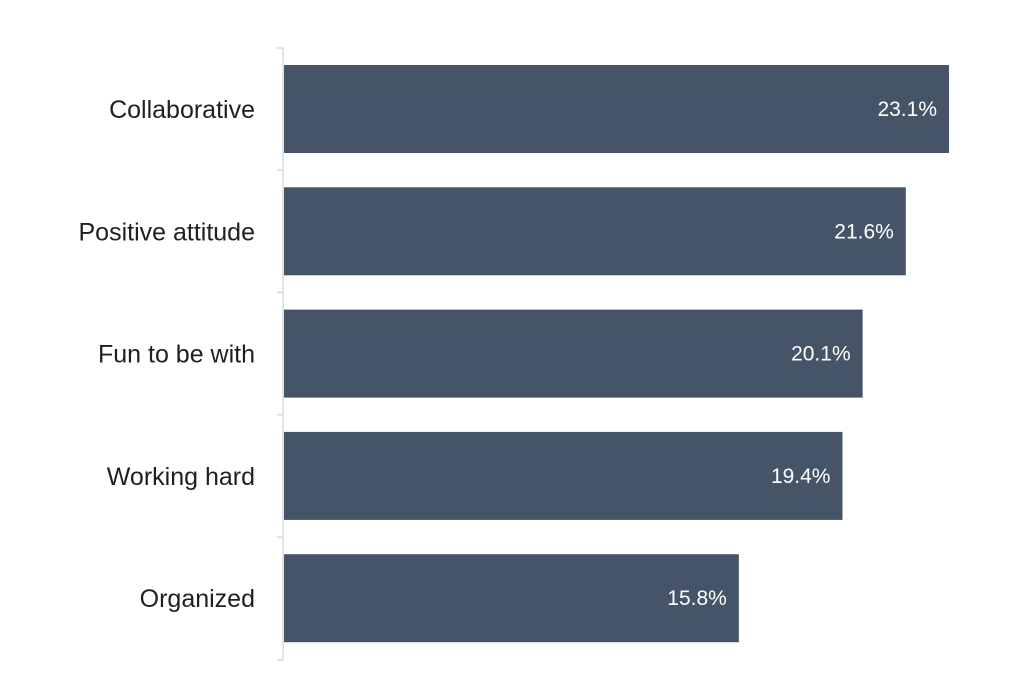 The image size is (1024, 685). I want to click on bar-working-hard, so click(563, 475).